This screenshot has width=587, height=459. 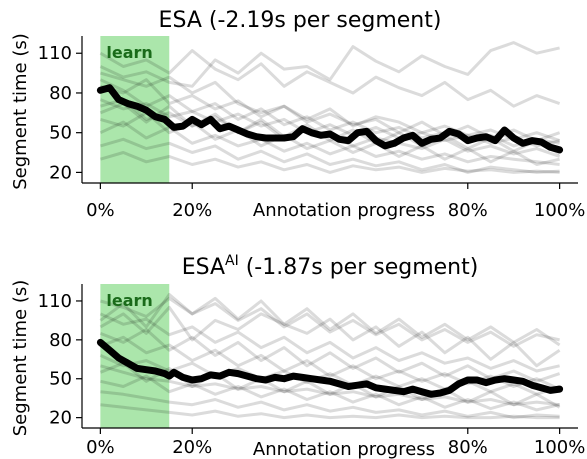 What do you see at coordinates (135, 109) in the screenshot?
I see `learn-region` at bounding box center [135, 109].